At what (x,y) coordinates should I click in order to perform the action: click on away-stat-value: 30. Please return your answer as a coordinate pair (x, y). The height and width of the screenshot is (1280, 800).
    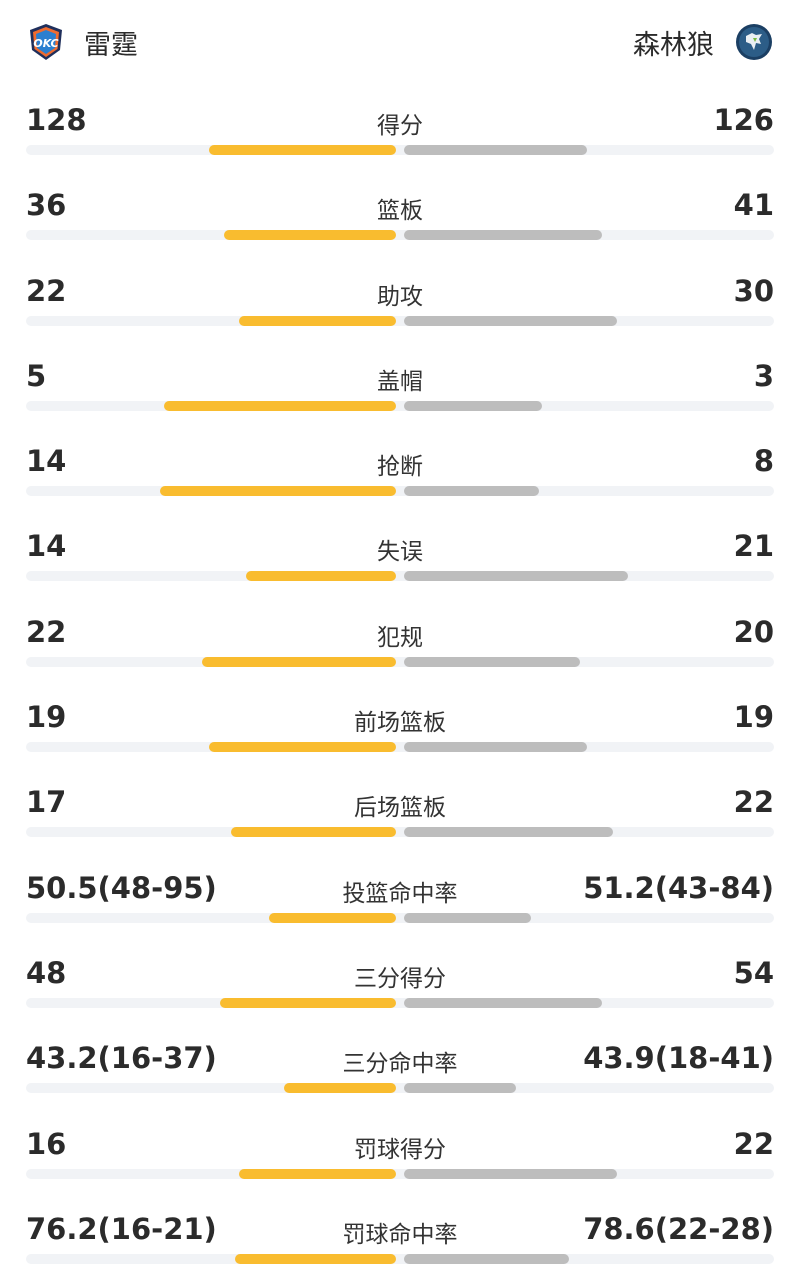
    Looking at the image, I should click on (753, 290).